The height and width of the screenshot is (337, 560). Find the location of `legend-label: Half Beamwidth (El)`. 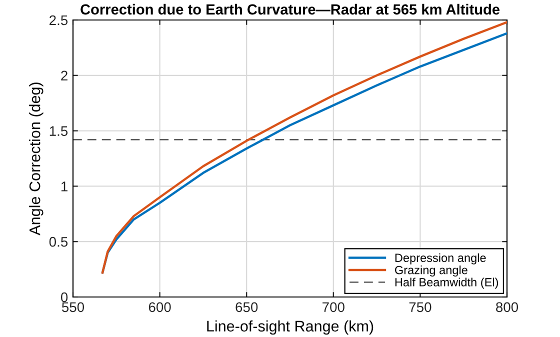

legend-label: Half Beamwidth (El) is located at coordinates (446, 283).